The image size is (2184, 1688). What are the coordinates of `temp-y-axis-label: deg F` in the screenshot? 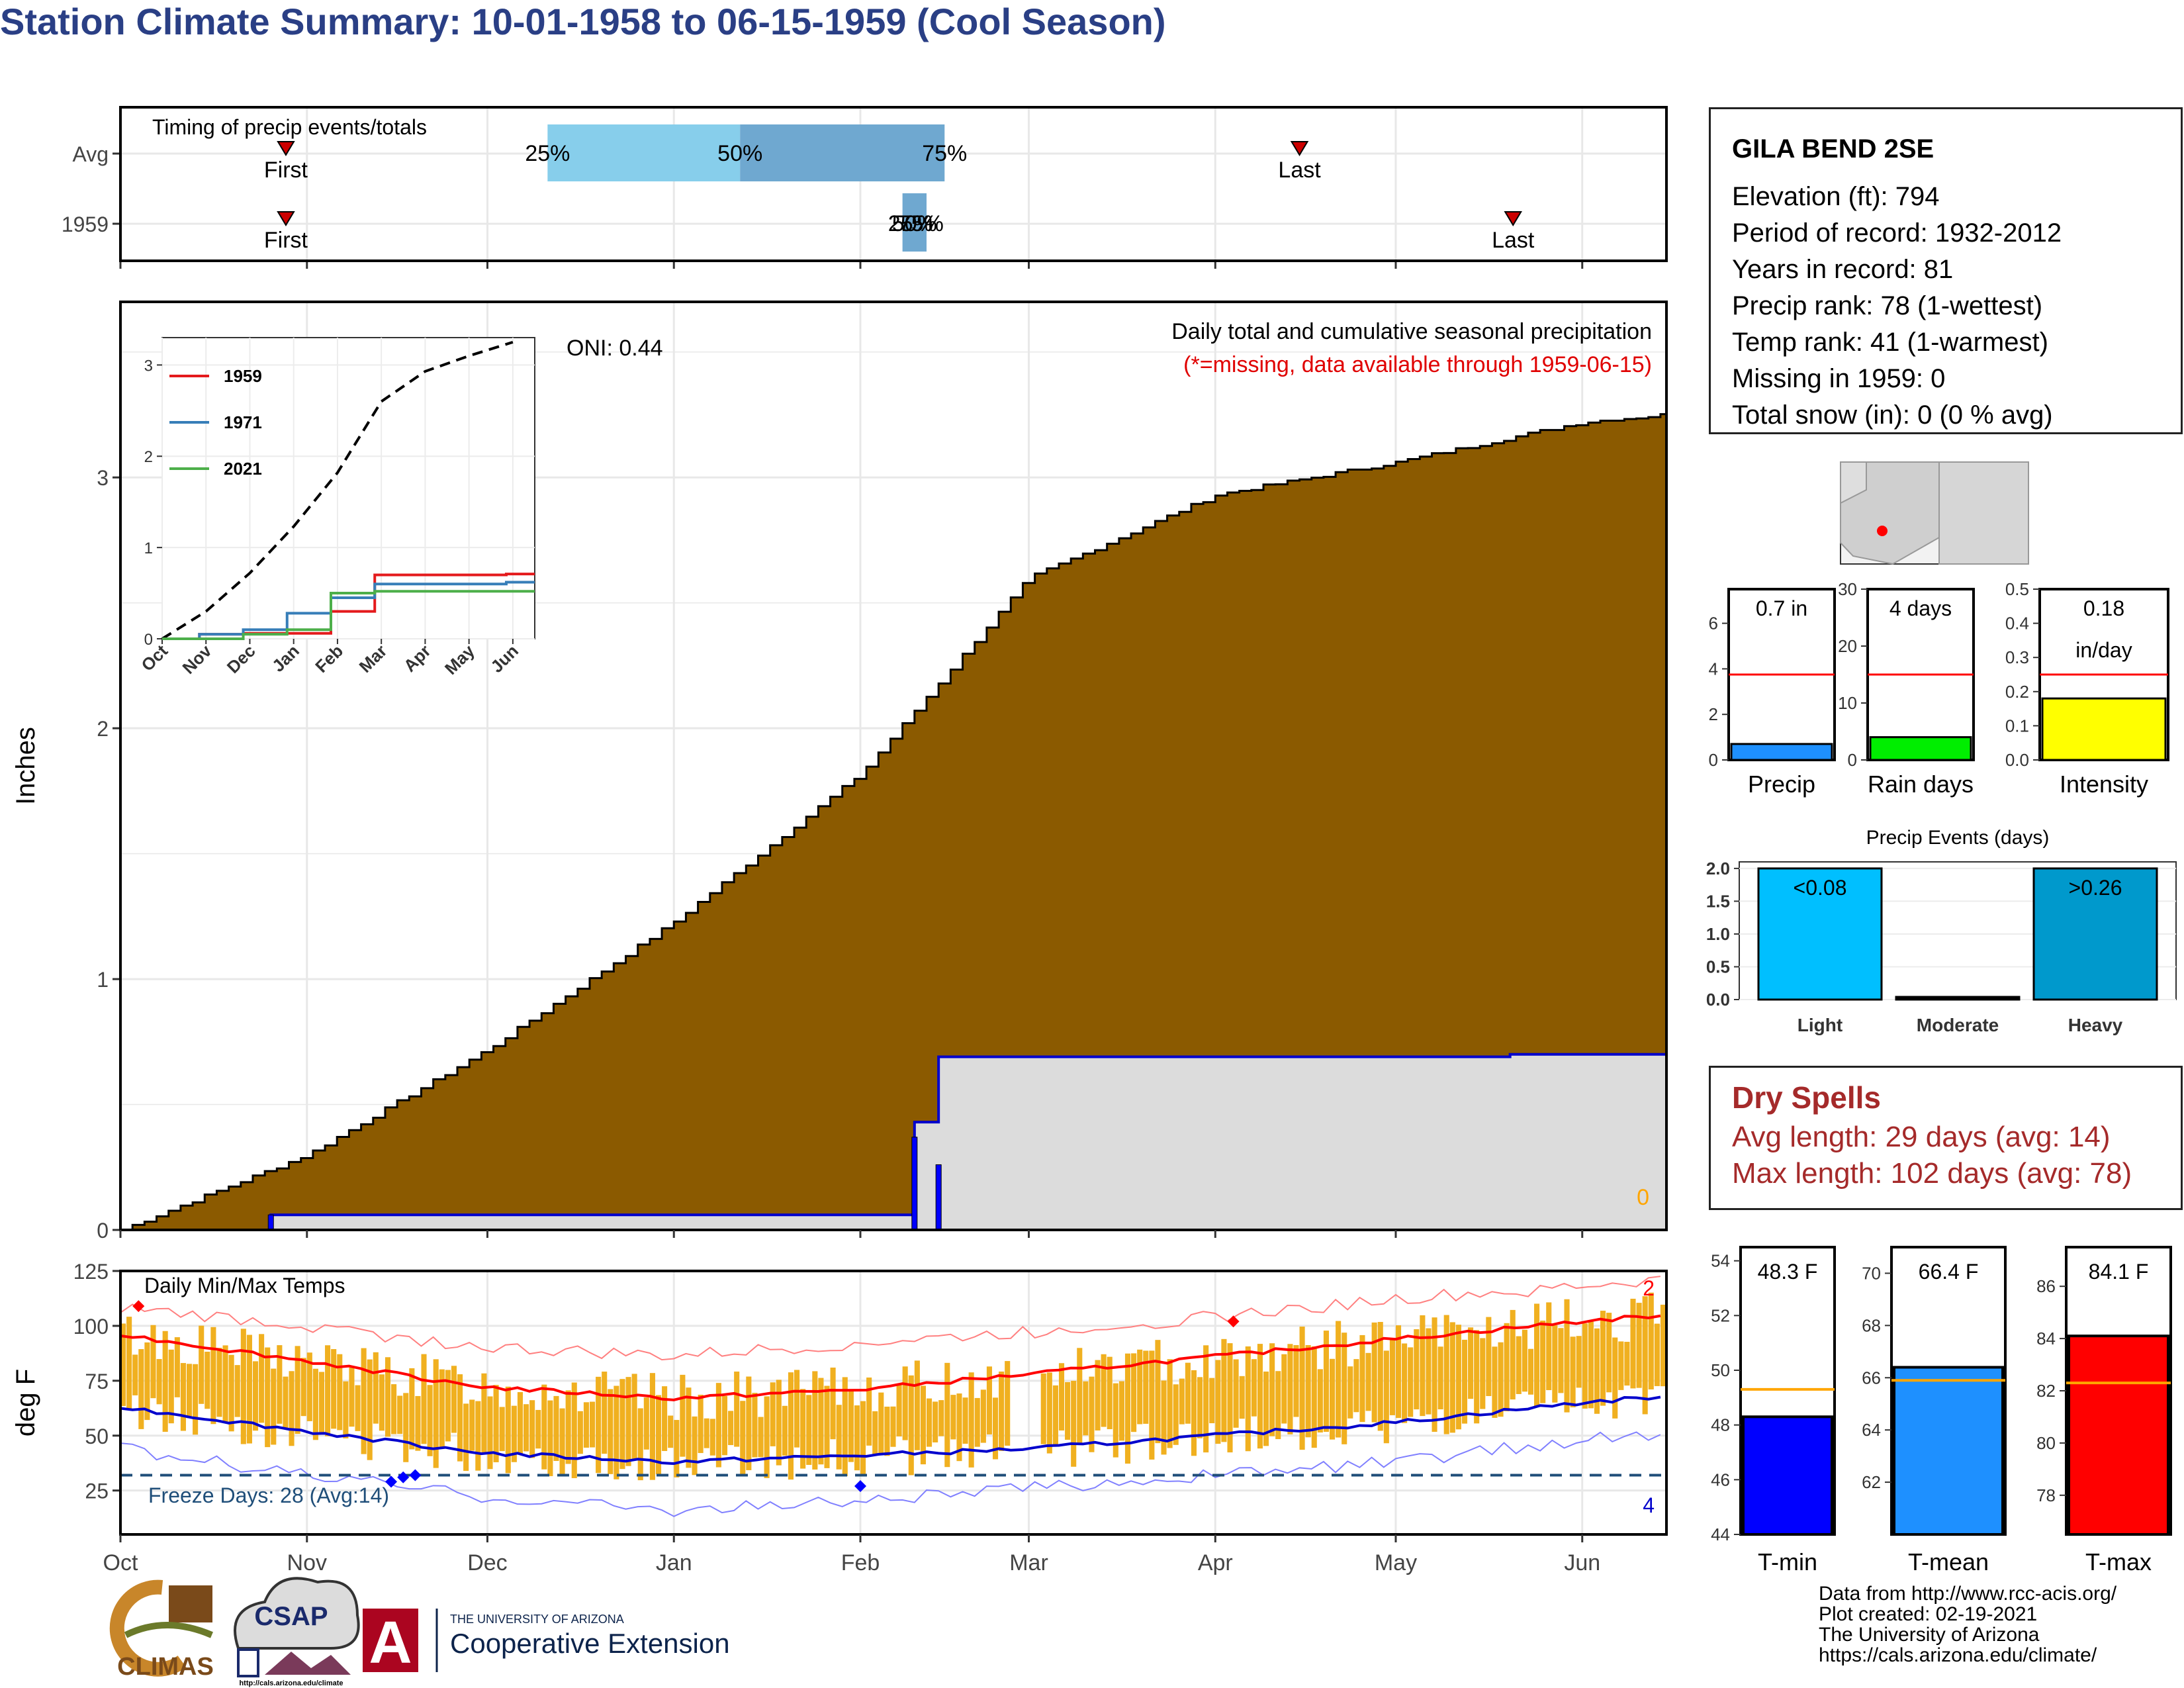 It's located at (26, 1402).